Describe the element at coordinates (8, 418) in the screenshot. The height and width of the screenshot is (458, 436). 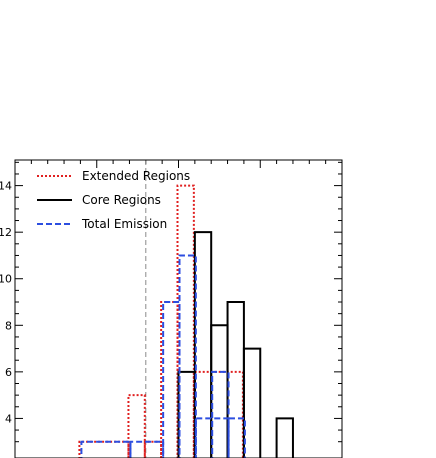
I see `y-tick-label: 4` at that location.